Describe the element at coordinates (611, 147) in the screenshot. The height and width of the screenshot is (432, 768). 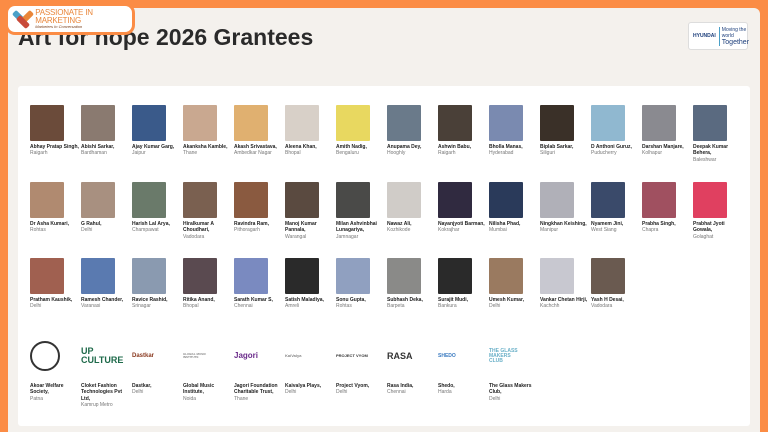
I see `grantee-name: D Anthoni Guruz,` at that location.